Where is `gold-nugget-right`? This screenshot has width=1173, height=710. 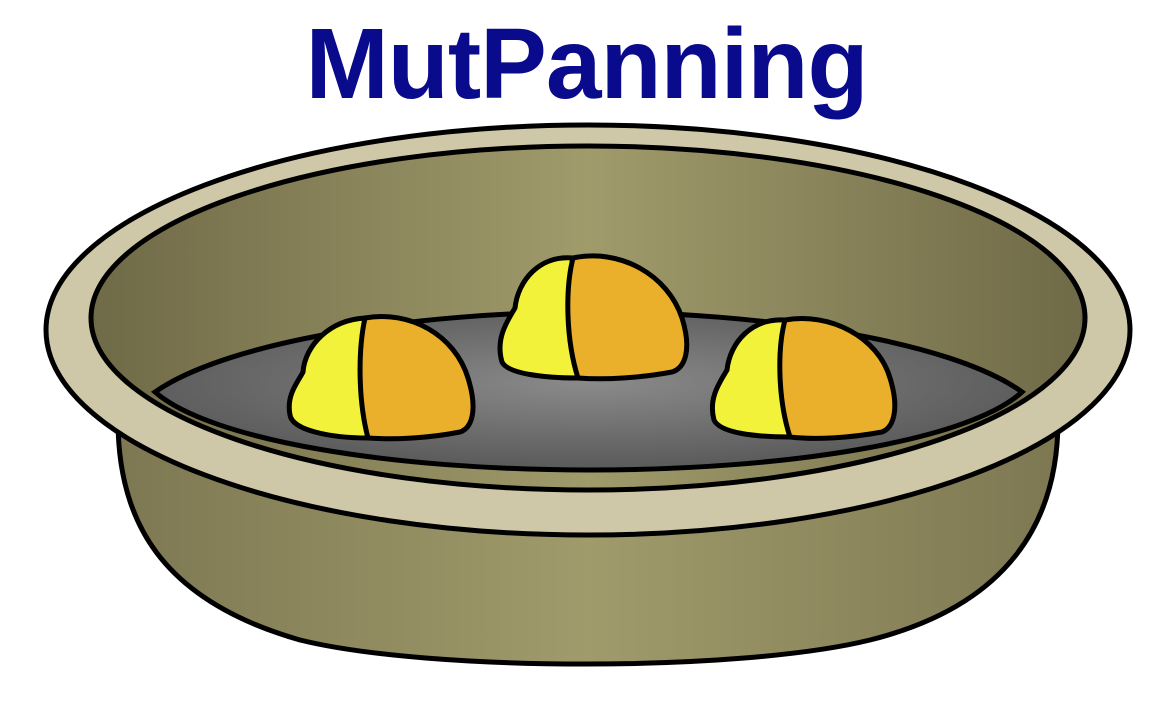
gold-nugget-right is located at coordinates (804, 378).